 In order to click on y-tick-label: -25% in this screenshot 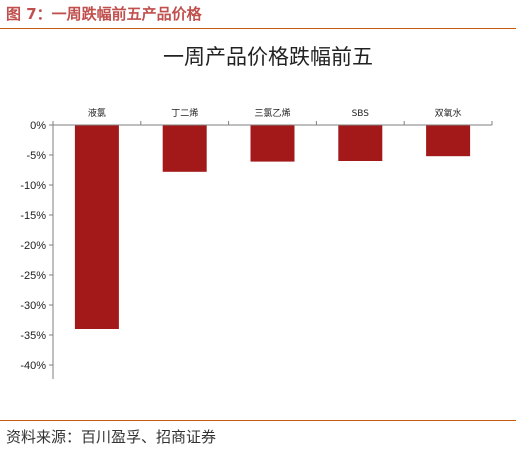, I will do `click(33, 276)`.